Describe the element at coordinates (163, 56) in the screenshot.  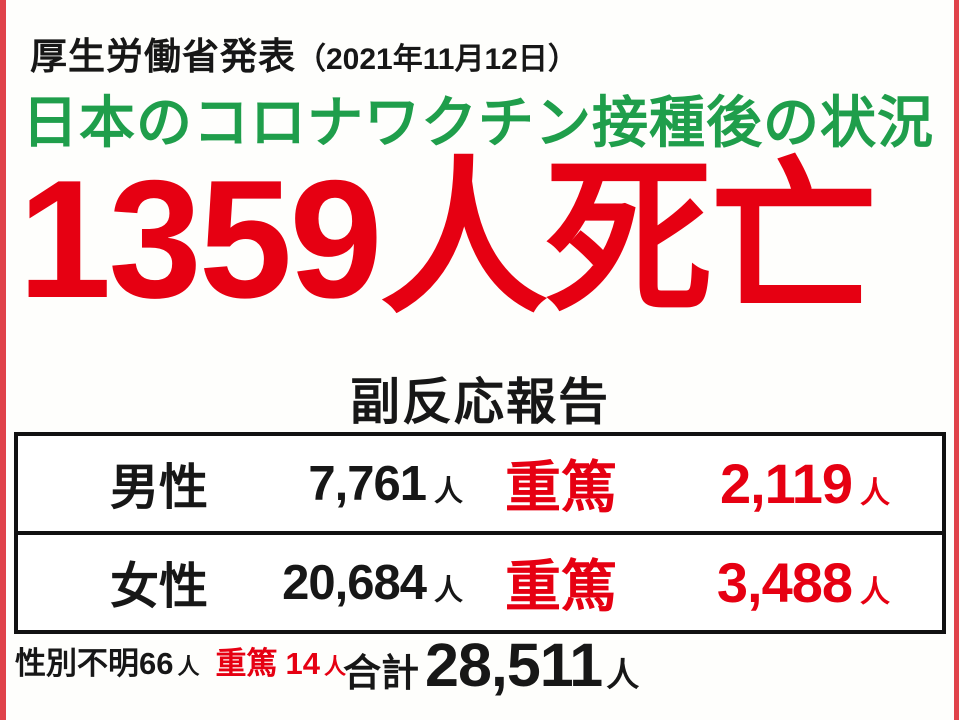
I see `source-label: 厚生労働省発表` at that location.